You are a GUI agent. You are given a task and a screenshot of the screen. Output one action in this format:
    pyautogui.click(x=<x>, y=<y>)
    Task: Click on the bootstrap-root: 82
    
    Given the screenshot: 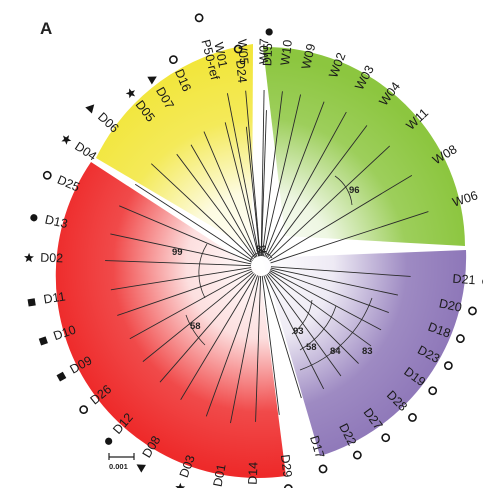 What is the action you would take?
    pyautogui.click(x=261, y=249)
    